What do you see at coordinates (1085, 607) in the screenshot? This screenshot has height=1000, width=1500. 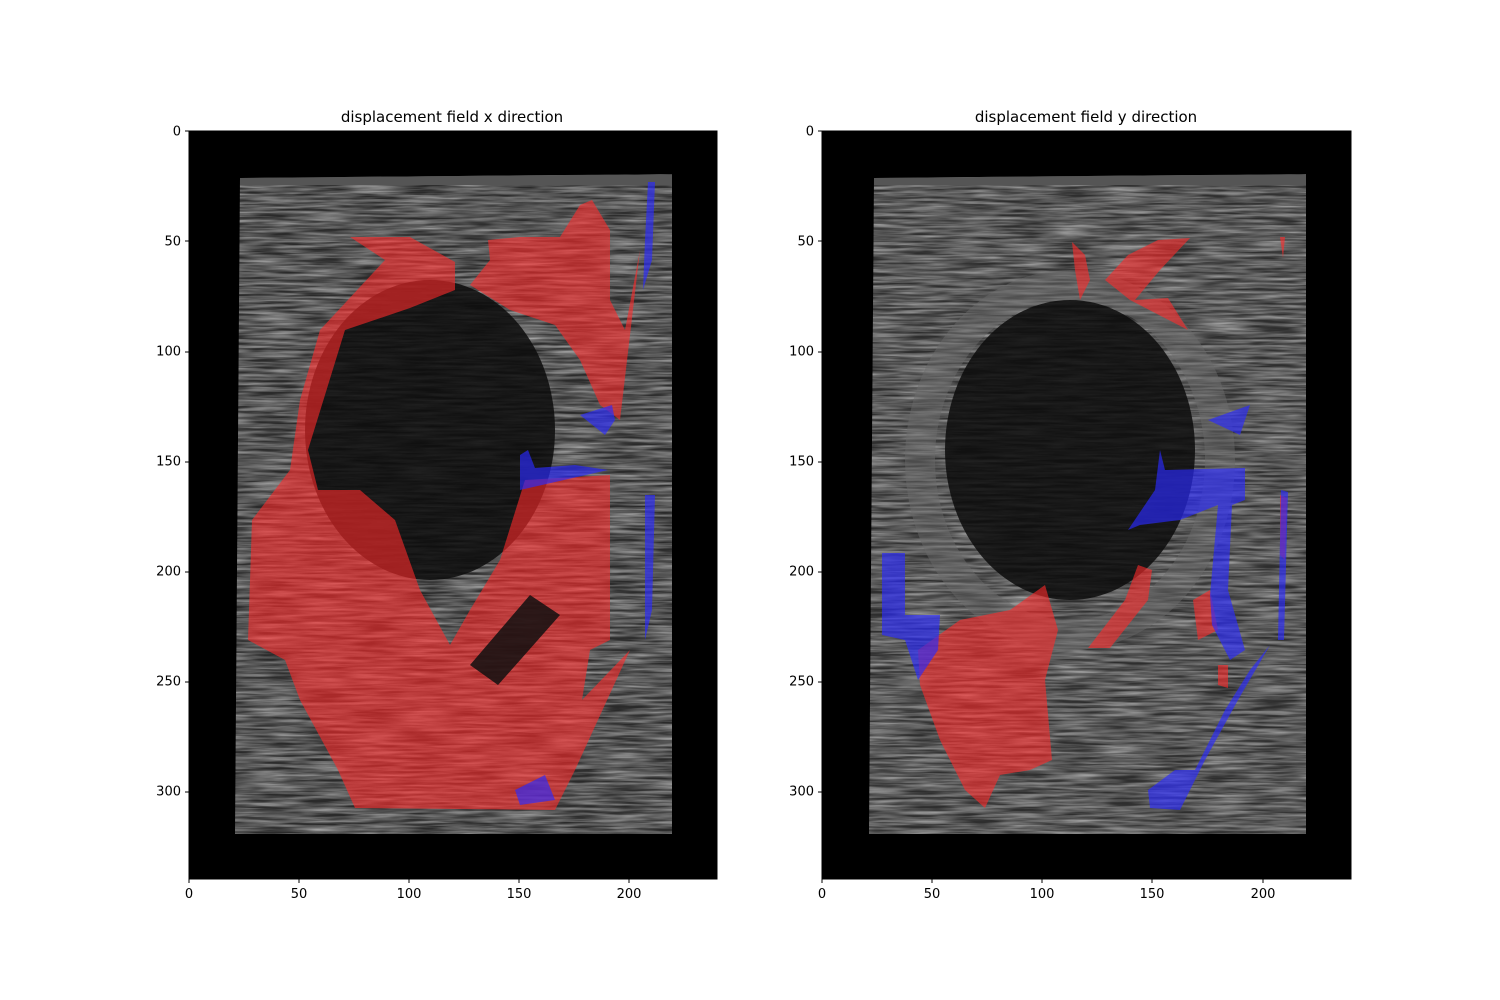 I see `overlay-negative-y` at bounding box center [1085, 607].